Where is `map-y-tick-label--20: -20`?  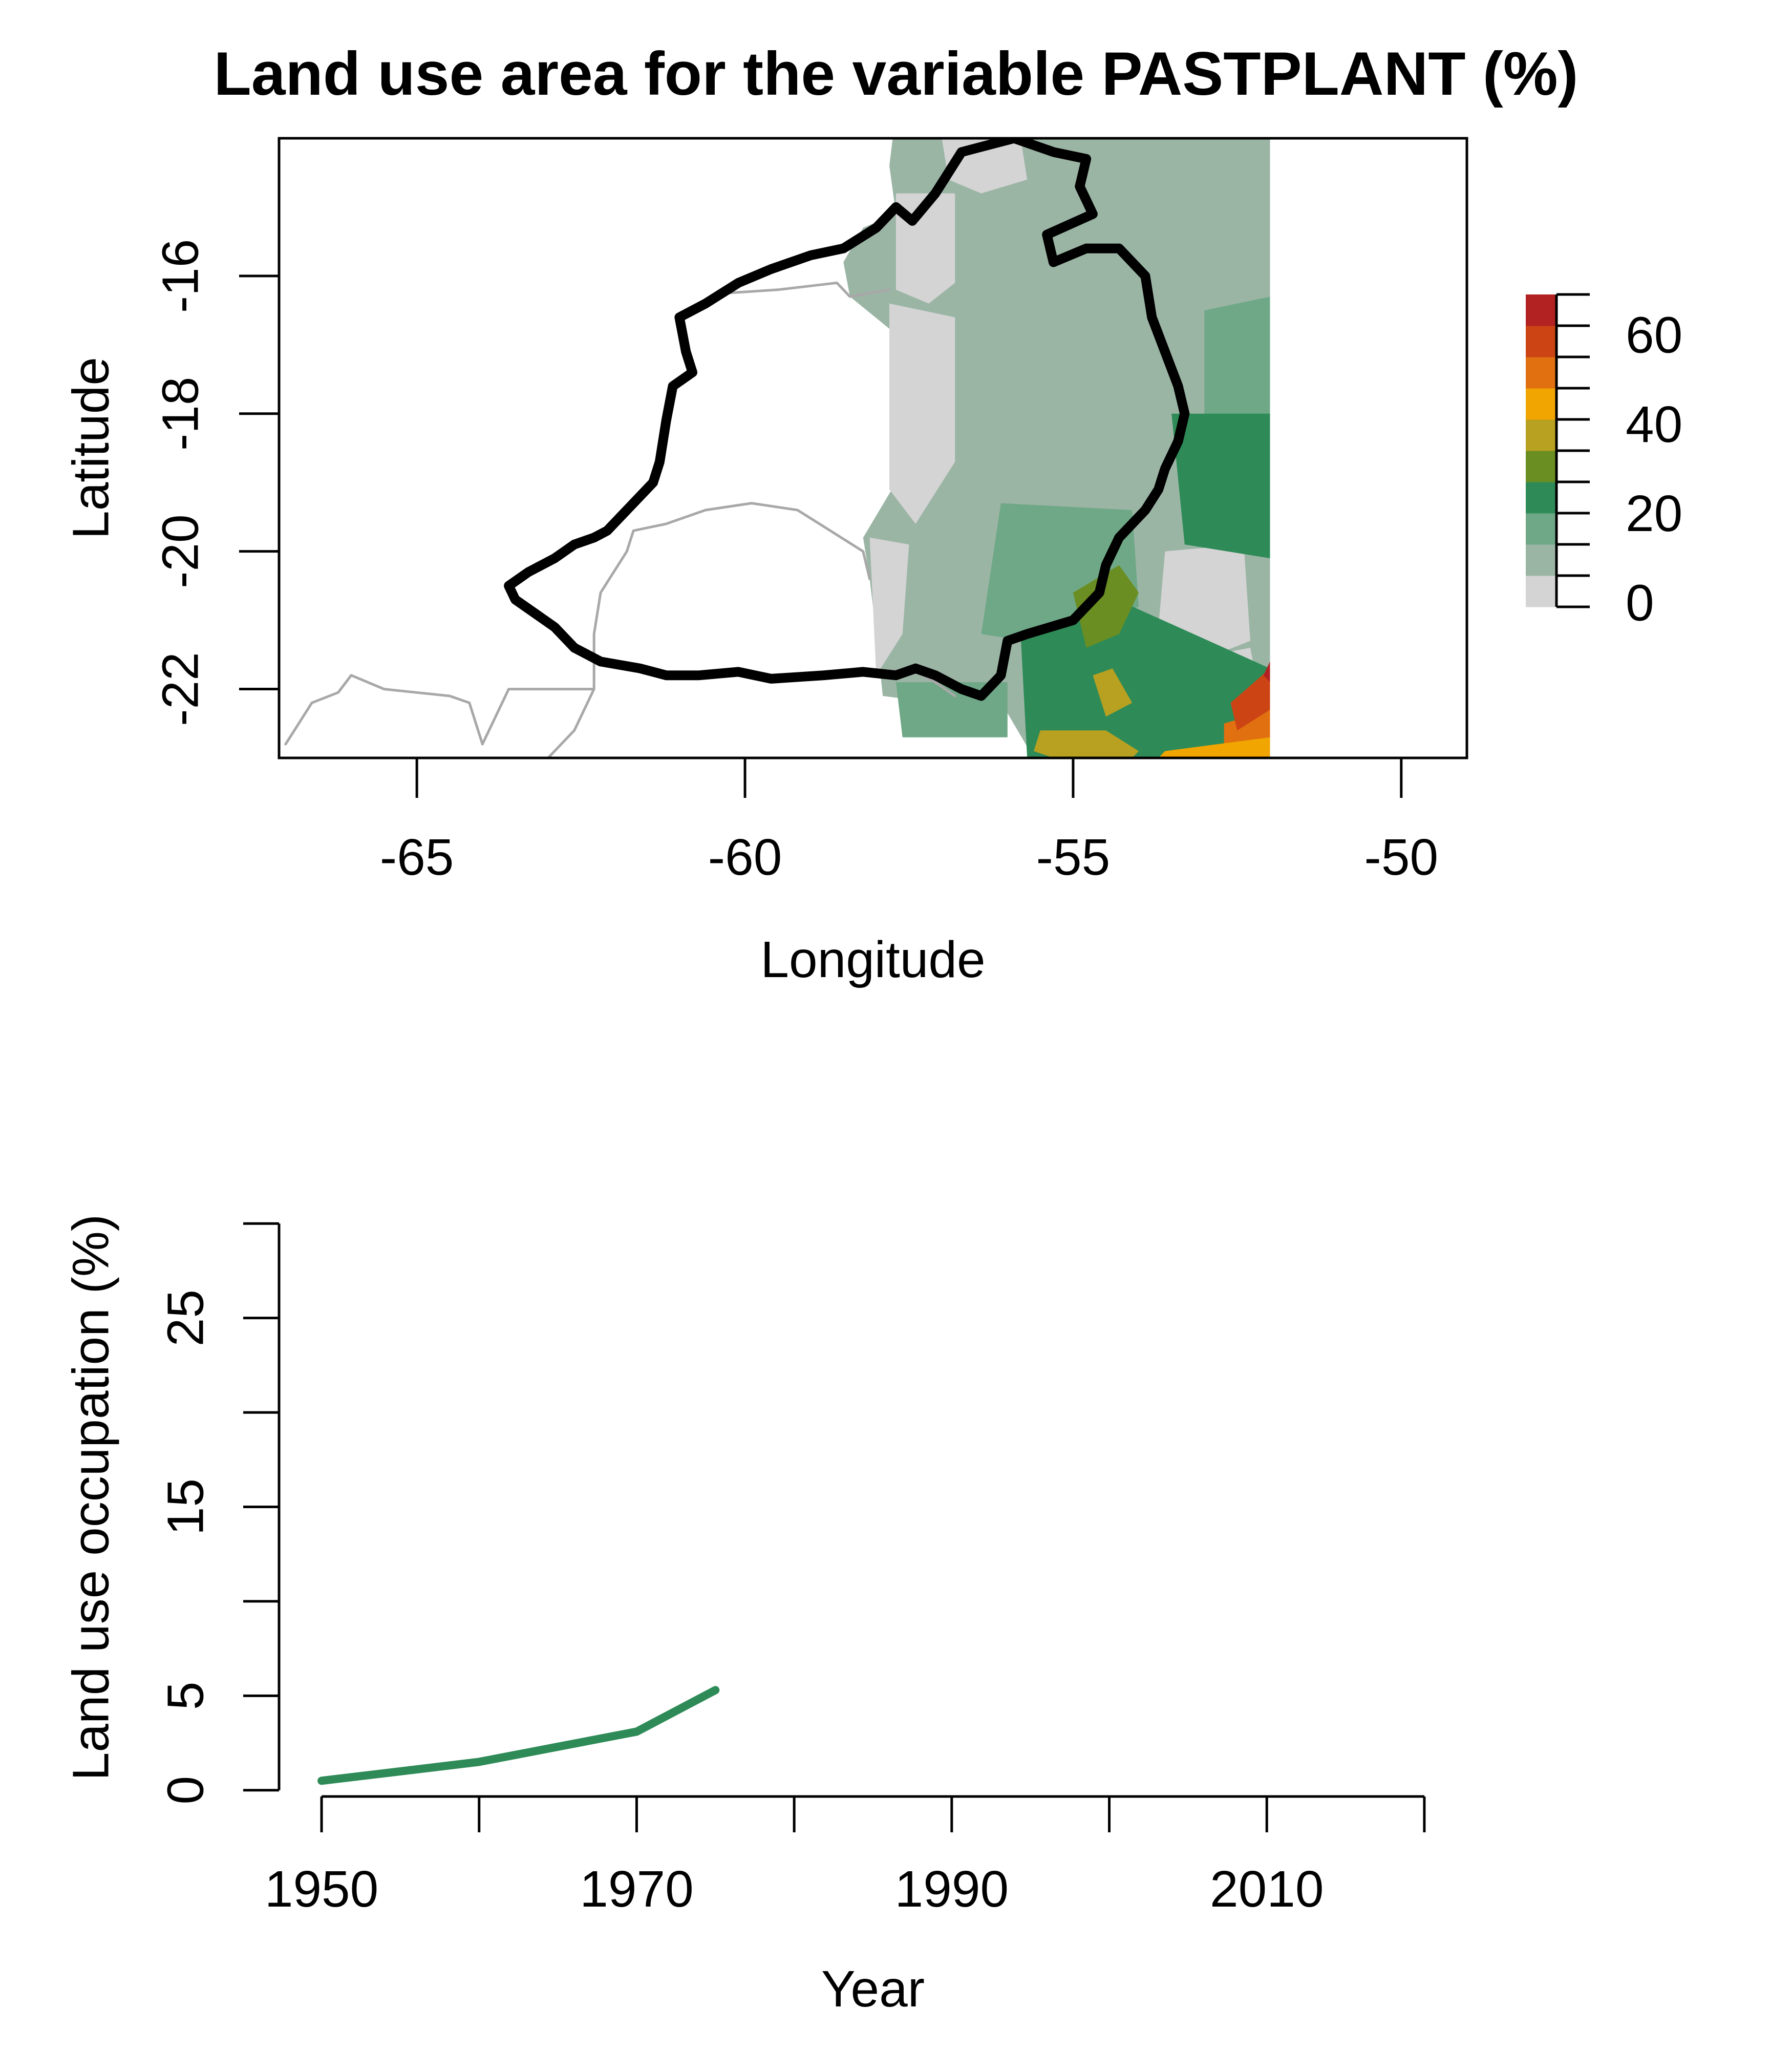
map-y-tick-label--20: -20 is located at coordinates (180, 551).